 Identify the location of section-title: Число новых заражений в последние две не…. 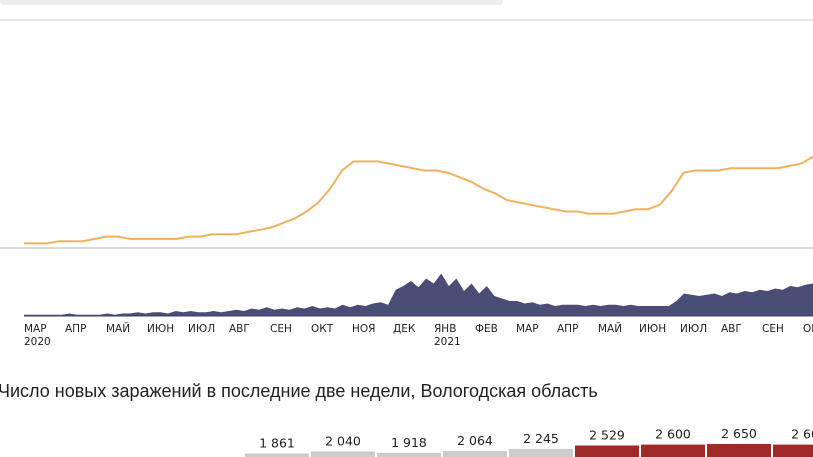
(299, 391).